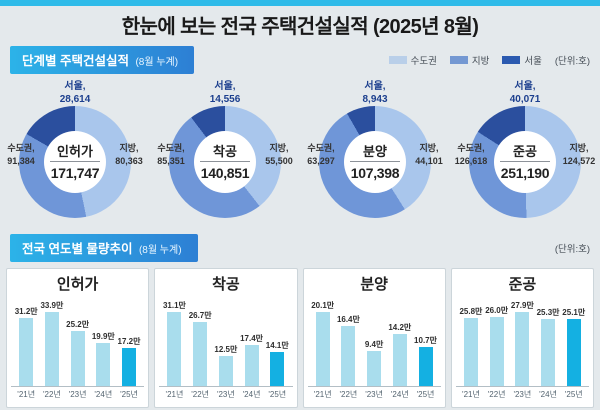  Describe the element at coordinates (469, 60) in the screenshot. I see `legend-item-jibang: 지방` at that location.